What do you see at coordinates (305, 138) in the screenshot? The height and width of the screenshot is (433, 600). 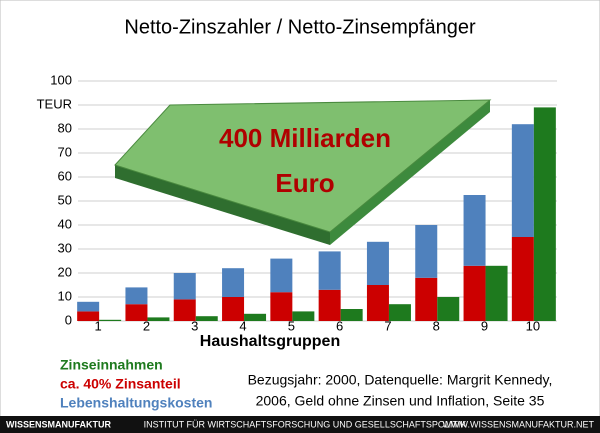 I see `annotation: 400 Milliarden` at bounding box center [305, 138].